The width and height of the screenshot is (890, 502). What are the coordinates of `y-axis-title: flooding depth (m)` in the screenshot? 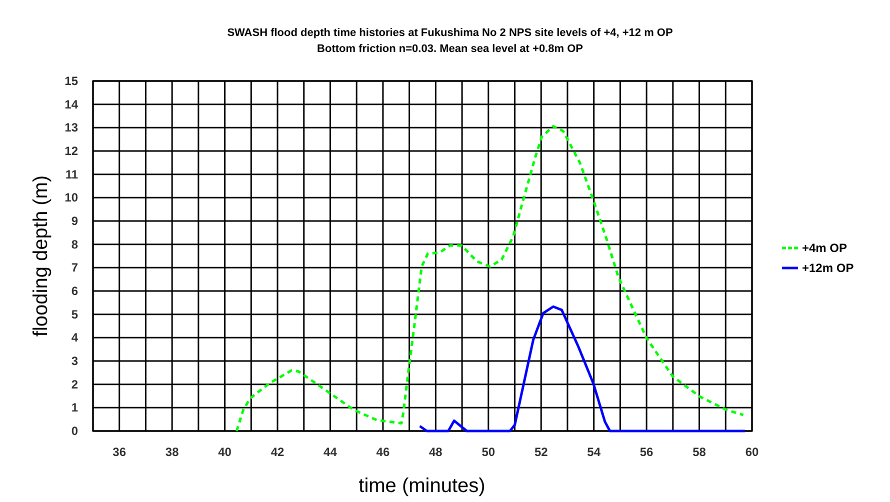 It's located at (41, 256).